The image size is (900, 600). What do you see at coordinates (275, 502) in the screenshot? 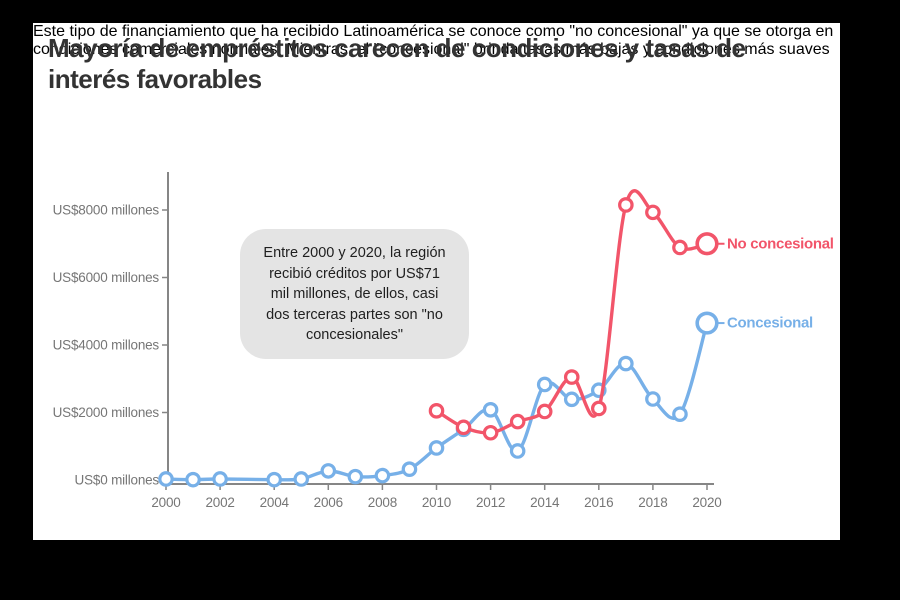
I see `x-tick-label: 2004` at bounding box center [275, 502].